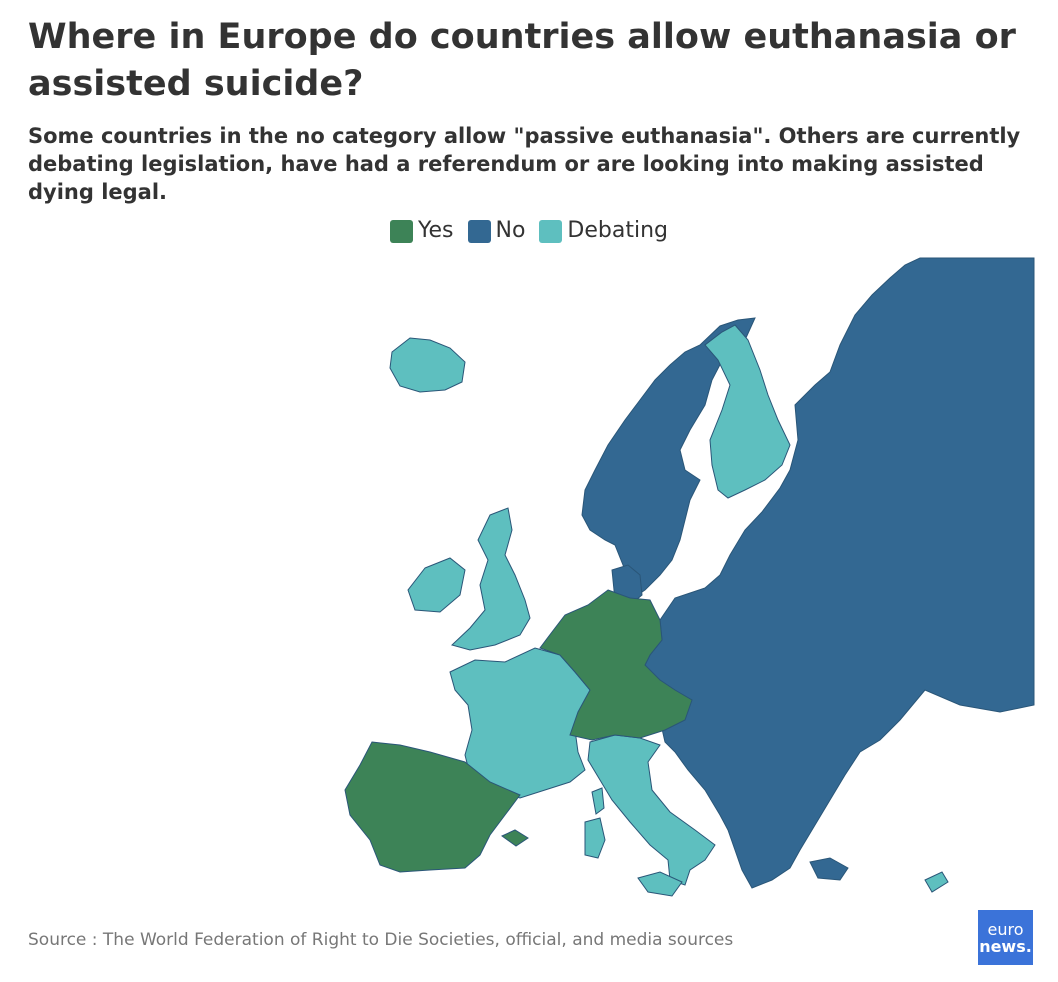  Describe the element at coordinates (529, 231) in the screenshot. I see `legend: Yes No Debating` at that location.